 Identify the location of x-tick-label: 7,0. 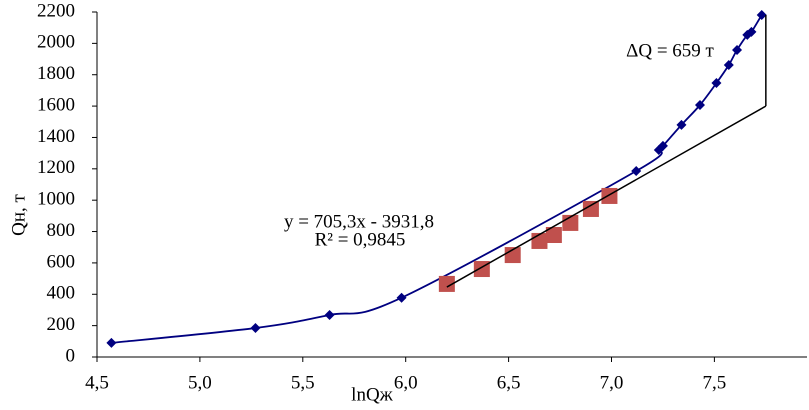
(612, 382).